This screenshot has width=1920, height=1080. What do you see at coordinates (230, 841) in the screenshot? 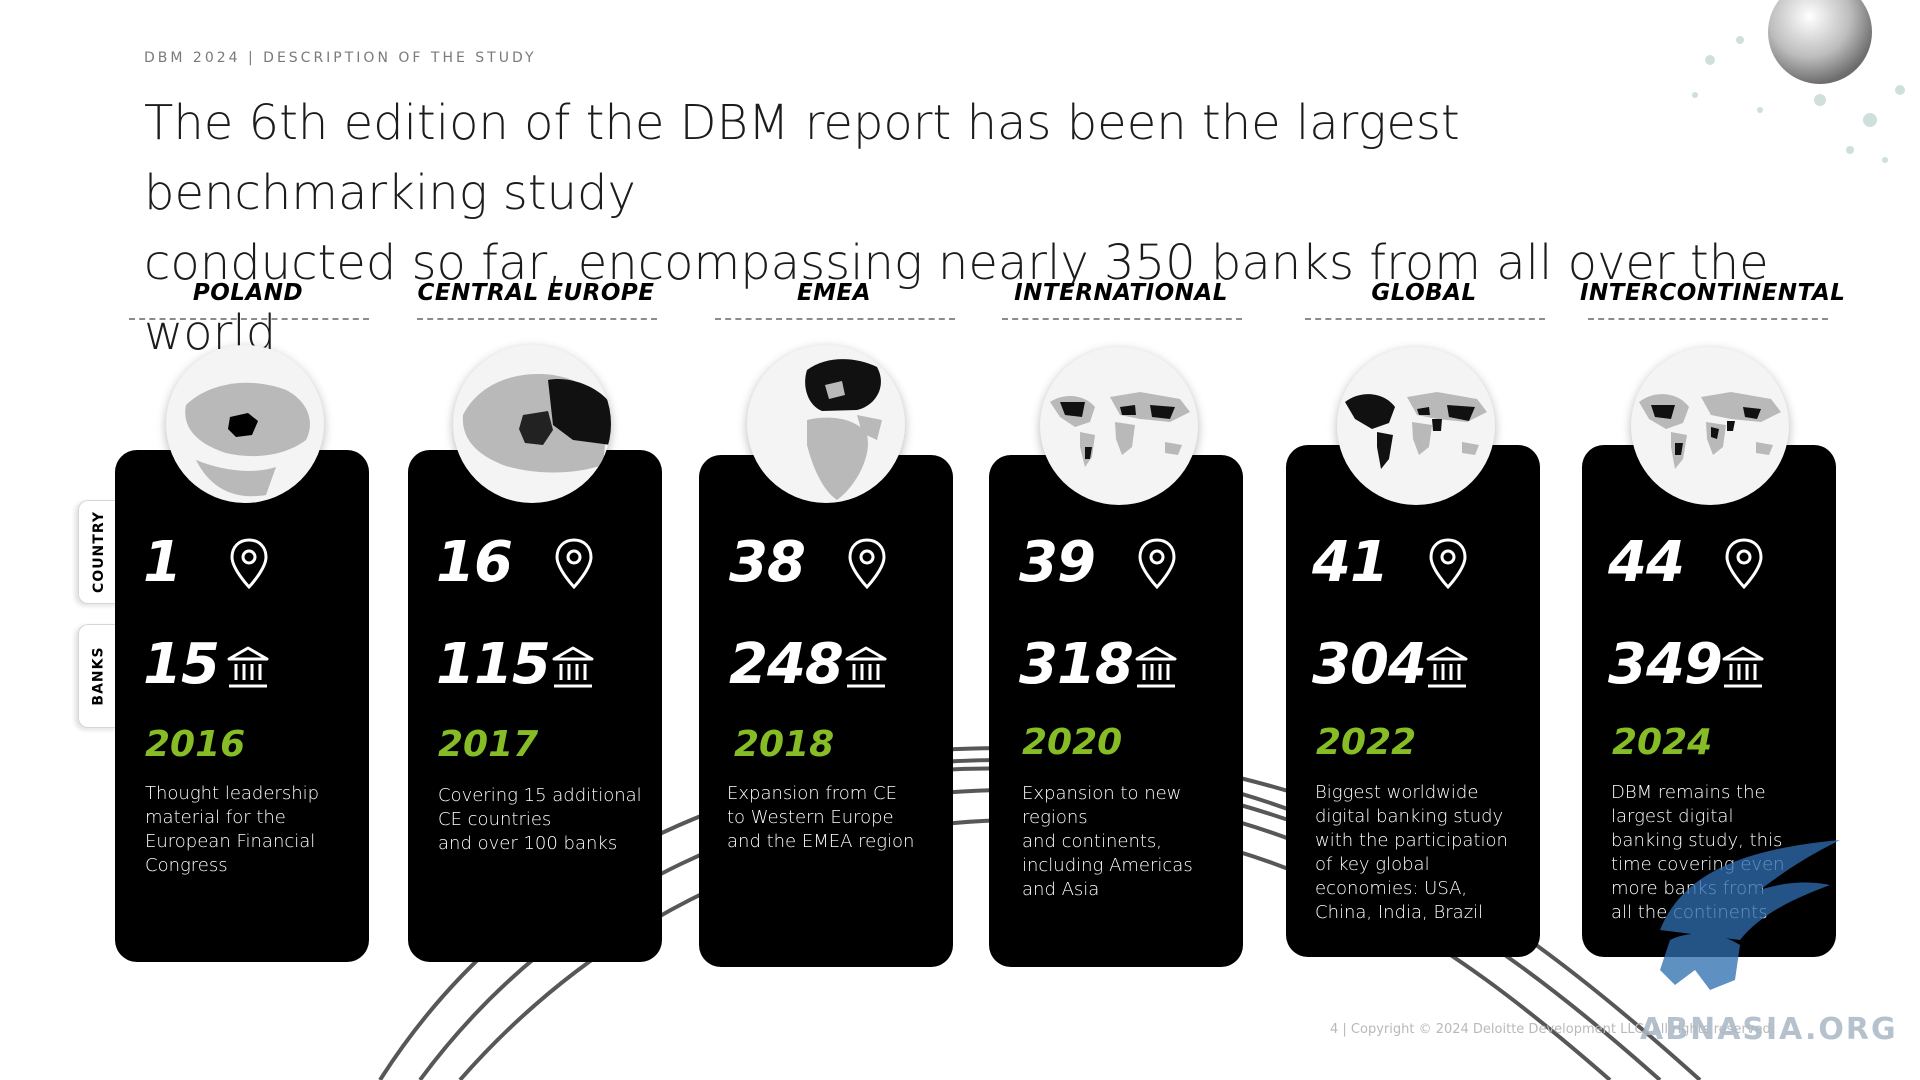
I see `description-line: European Financial` at bounding box center [230, 841].